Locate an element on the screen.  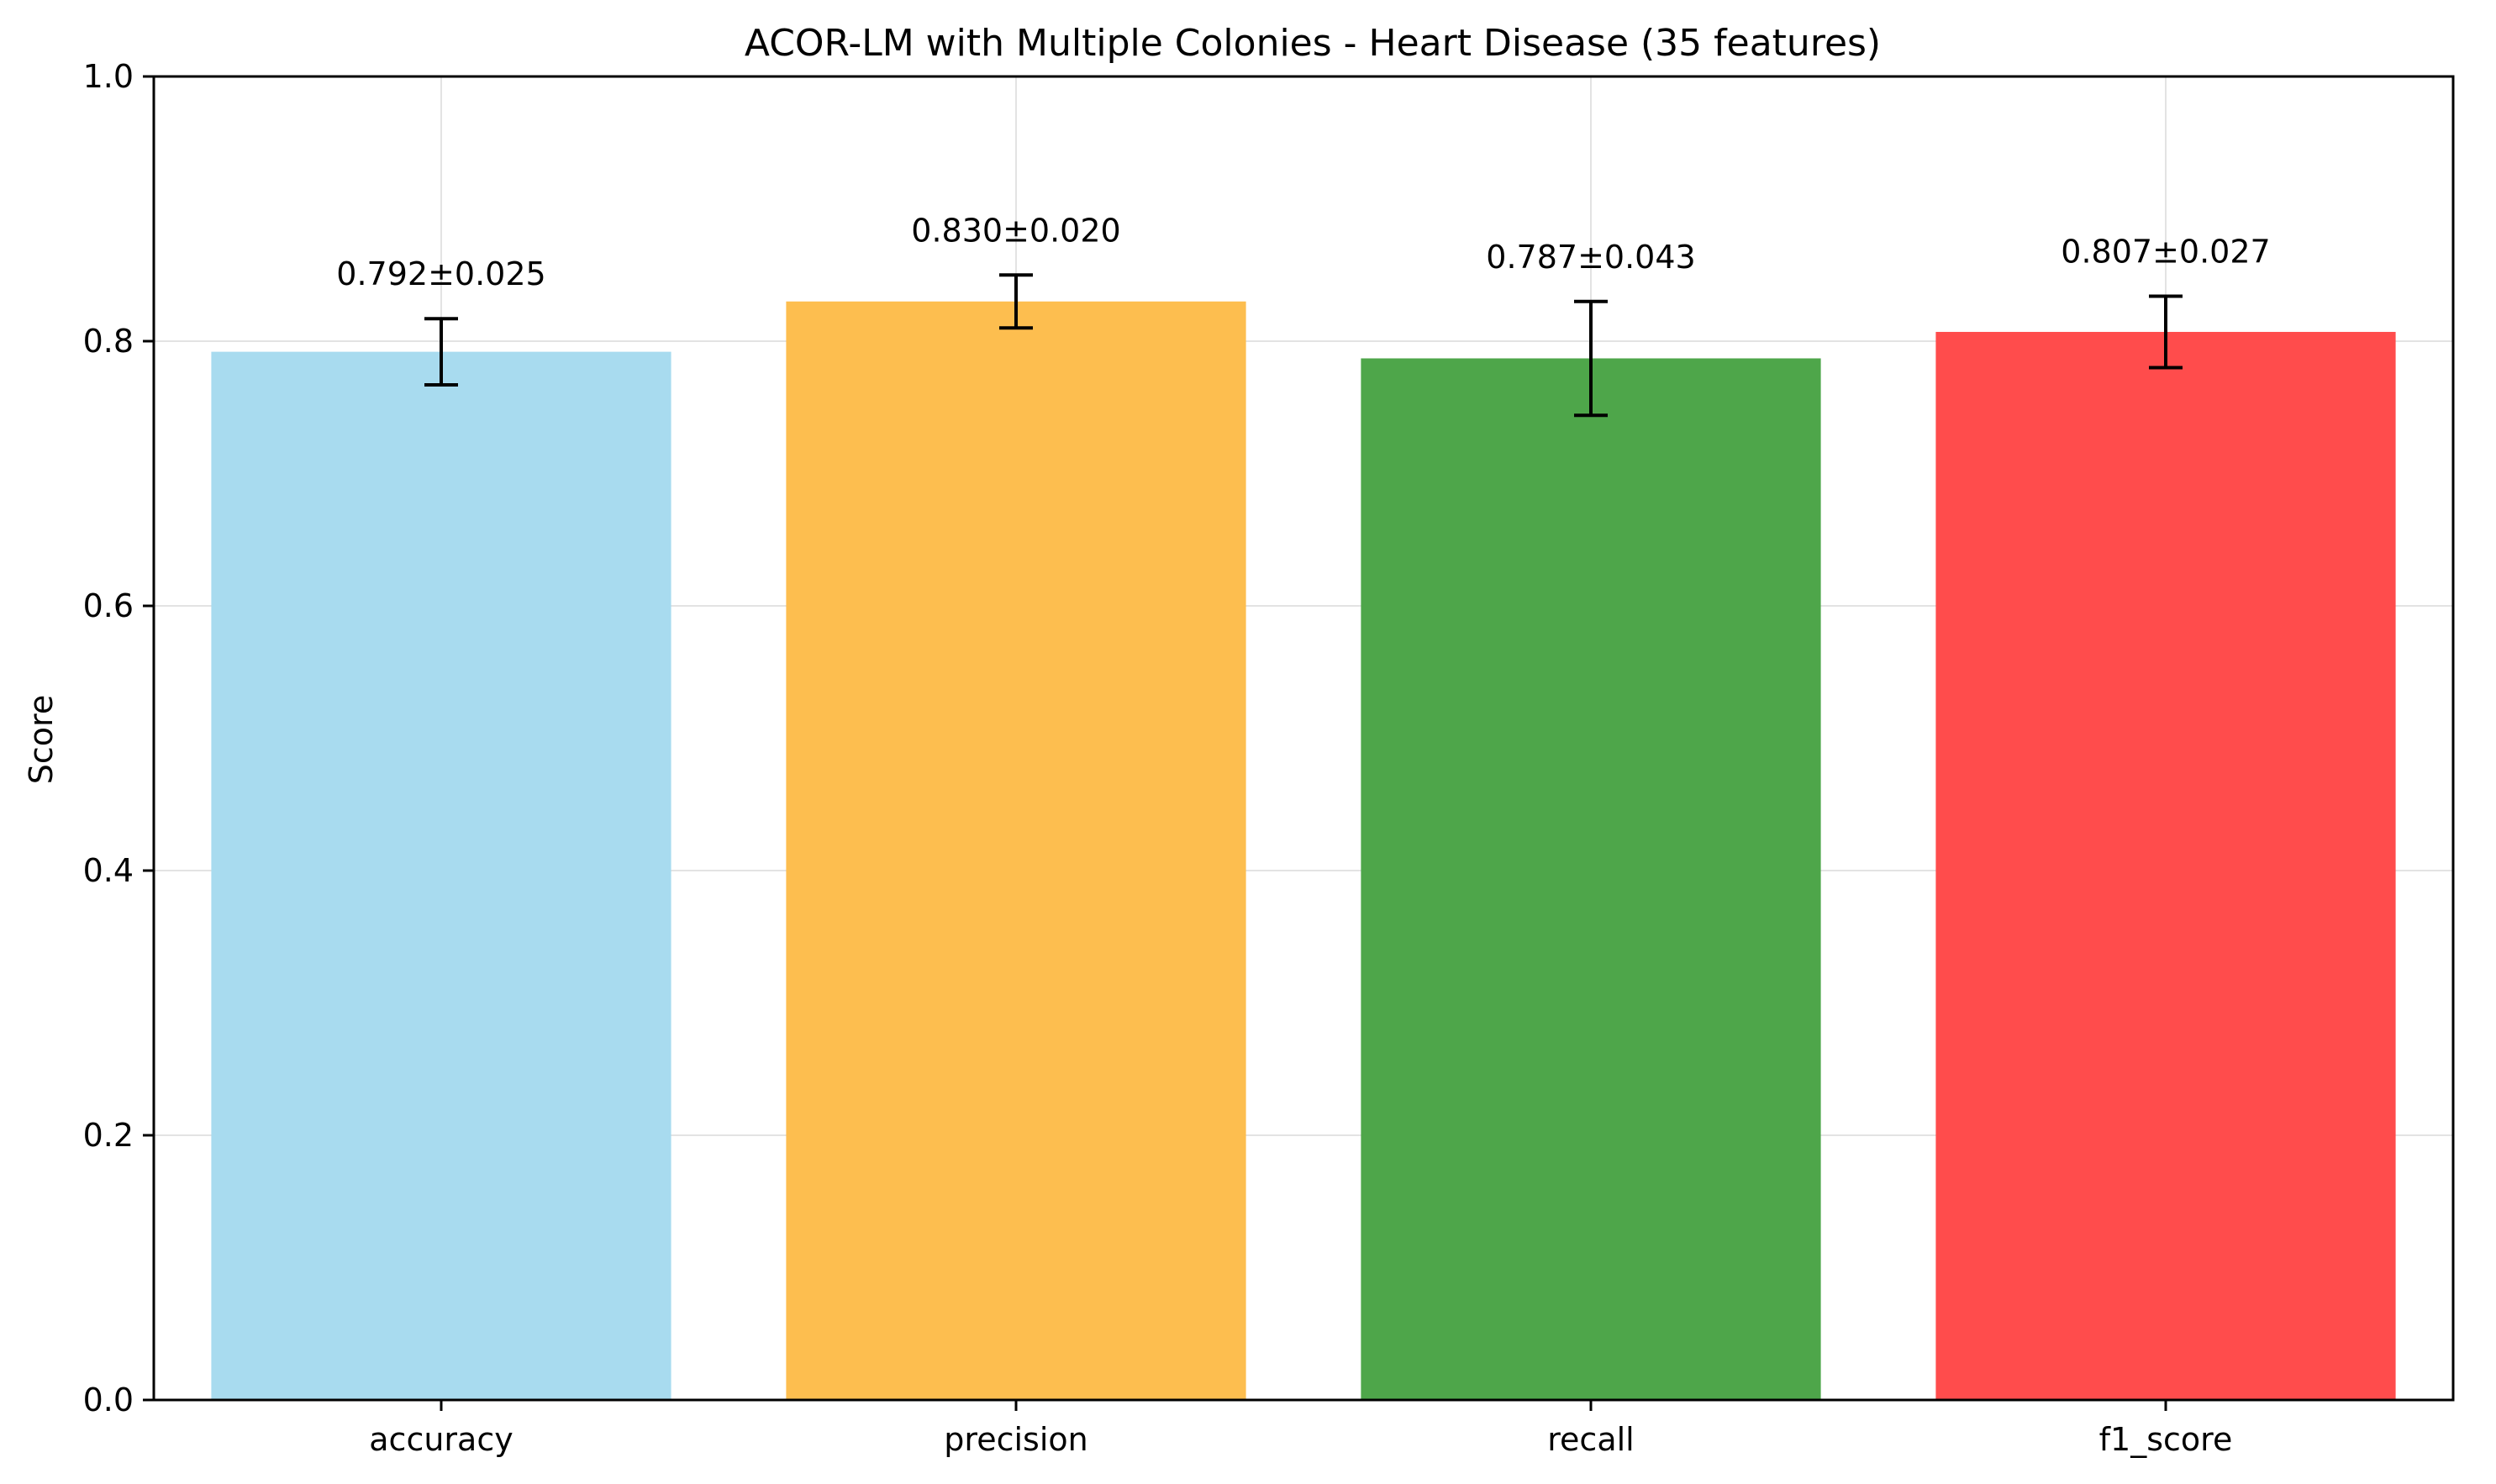
bar-precision is located at coordinates (1016, 851).